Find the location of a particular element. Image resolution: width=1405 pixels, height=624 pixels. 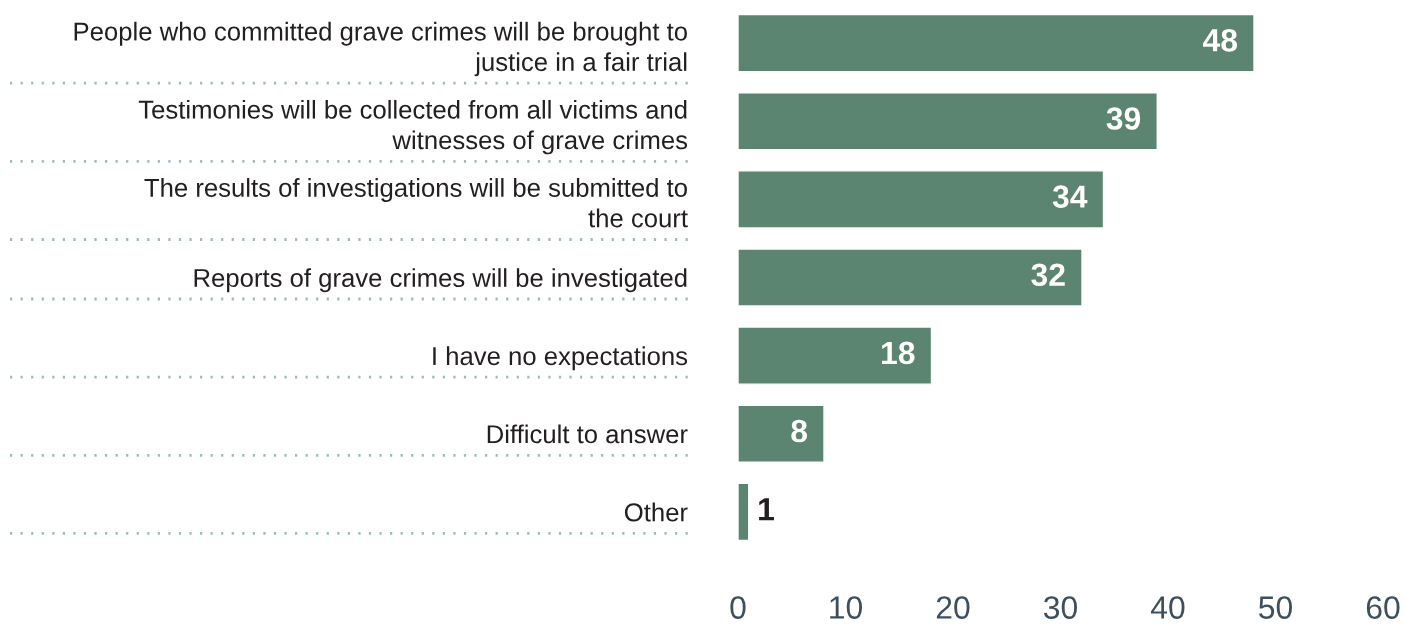

y-tick-label: People who committed grave crimes will be brought to justice in a fair trial is located at coordinates (380, 49).